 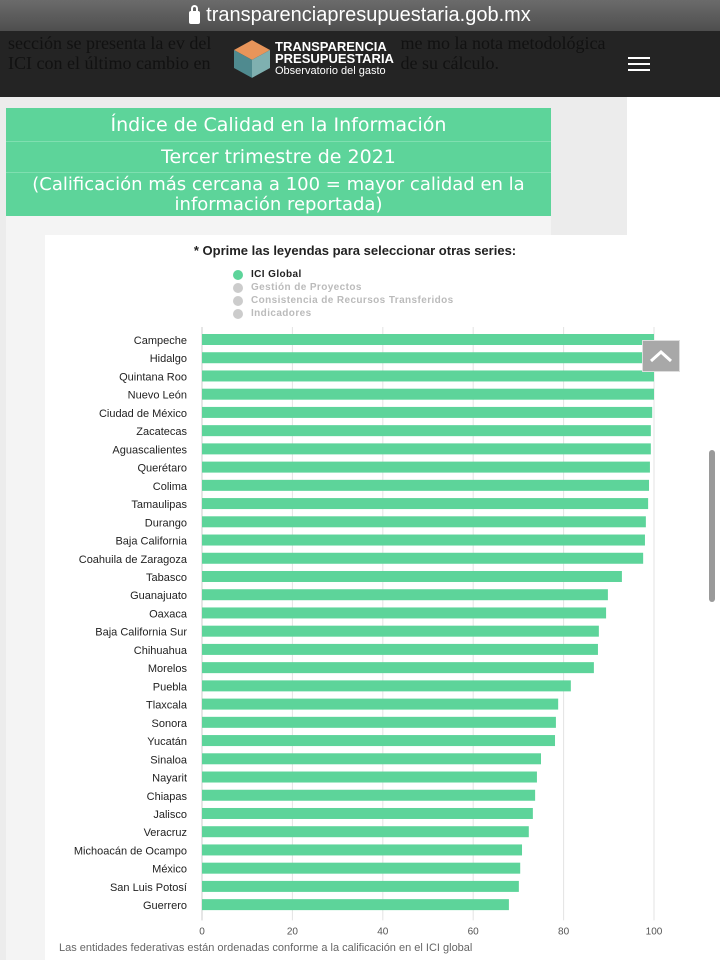 I want to click on address-bar: transparenciapresupuestaria.gob.mx, so click(x=360, y=15).